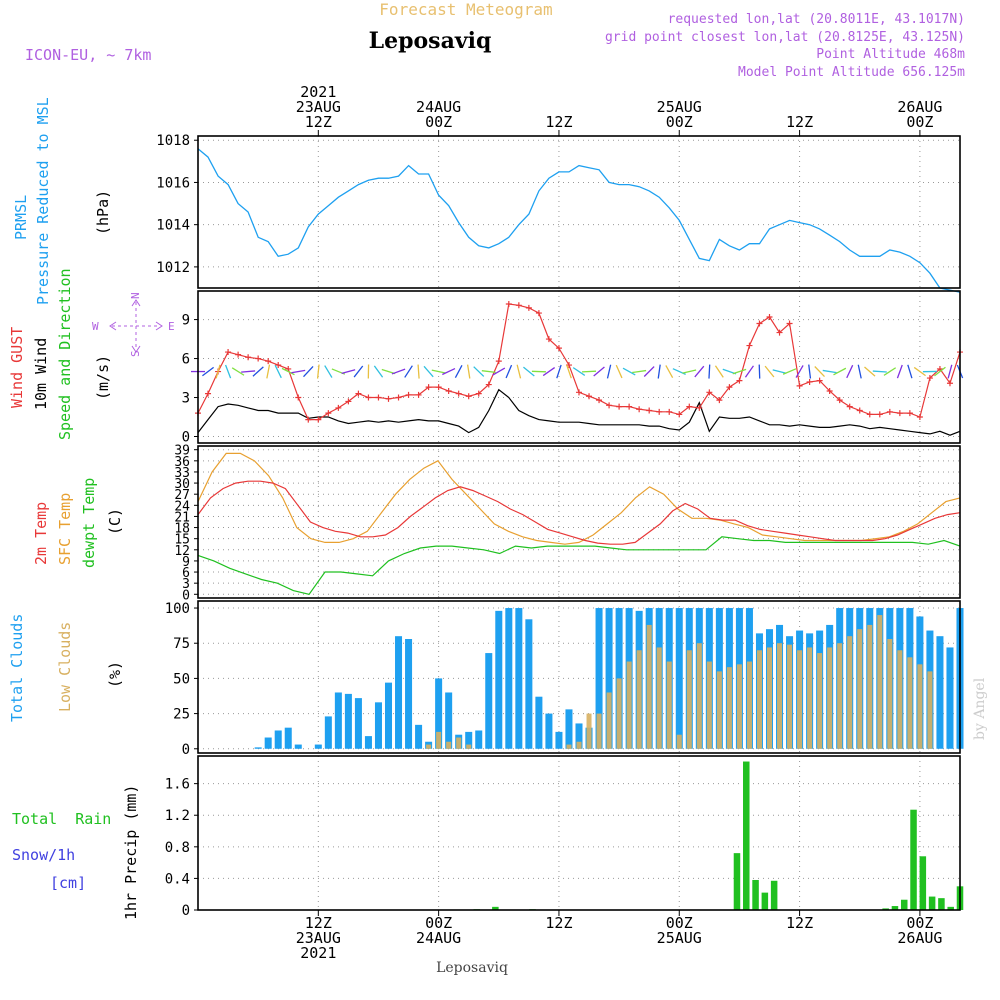 This screenshot has height=1000, width=1000. What do you see at coordinates (182, 517) in the screenshot?
I see `y-tick-label: 21` at bounding box center [182, 517].